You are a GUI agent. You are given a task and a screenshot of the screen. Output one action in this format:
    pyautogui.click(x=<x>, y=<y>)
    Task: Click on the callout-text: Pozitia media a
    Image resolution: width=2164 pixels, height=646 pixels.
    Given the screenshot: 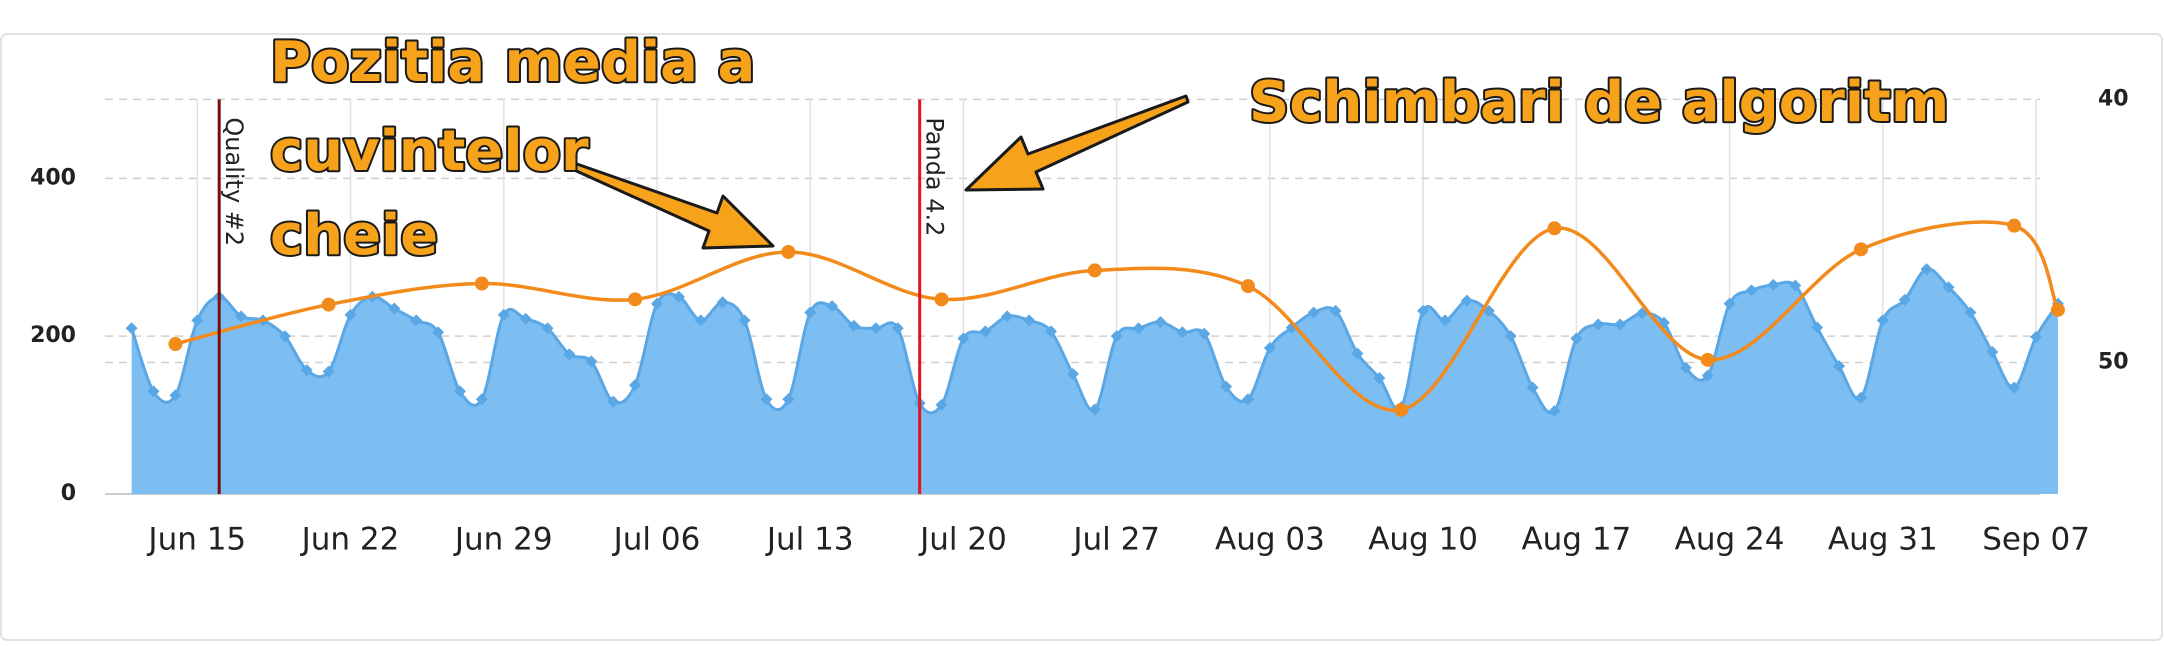 What is the action you would take?
    pyautogui.click(x=512, y=62)
    